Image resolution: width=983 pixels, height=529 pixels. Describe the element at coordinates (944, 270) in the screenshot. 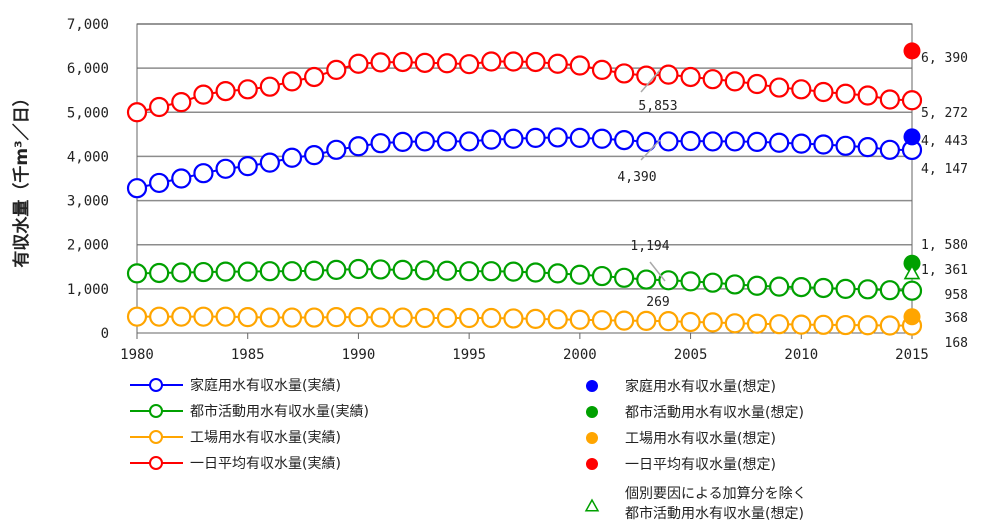

I see `value-label: 1, 361` at that location.